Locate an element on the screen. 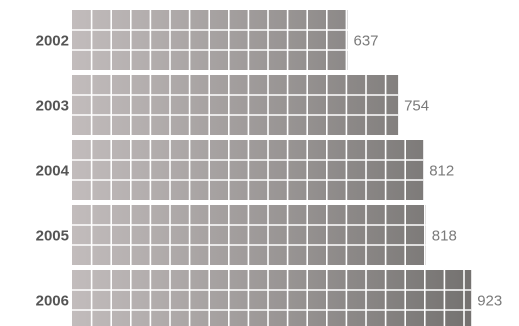  bar-tiles-2003 is located at coordinates (235, 105).